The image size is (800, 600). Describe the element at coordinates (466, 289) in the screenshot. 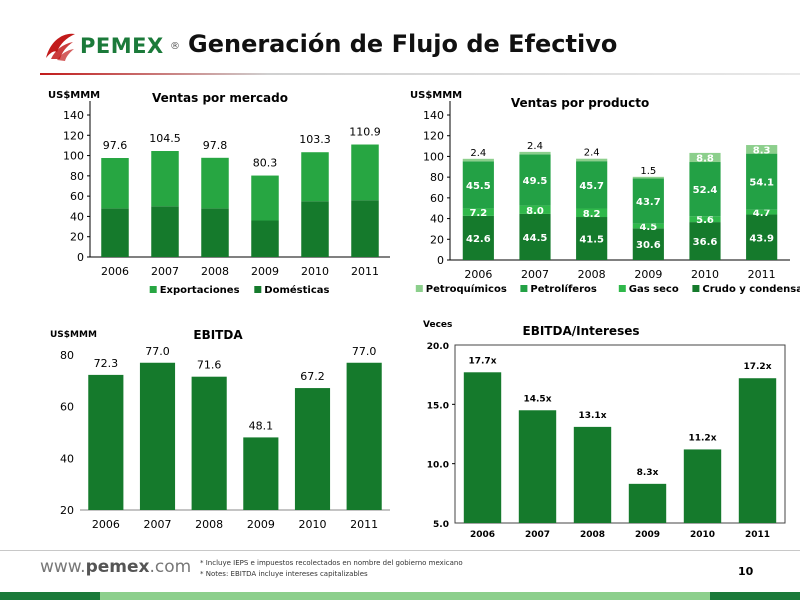

I see `legend-label: Petroquímicos` at that location.